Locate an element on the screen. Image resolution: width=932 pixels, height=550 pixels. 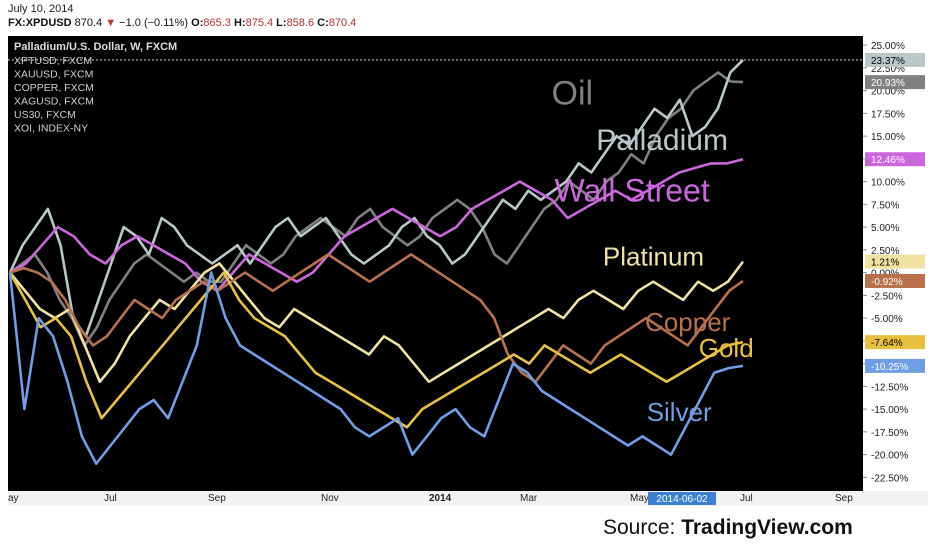
y-tick-label: -20.00% is located at coordinates (889, 456).